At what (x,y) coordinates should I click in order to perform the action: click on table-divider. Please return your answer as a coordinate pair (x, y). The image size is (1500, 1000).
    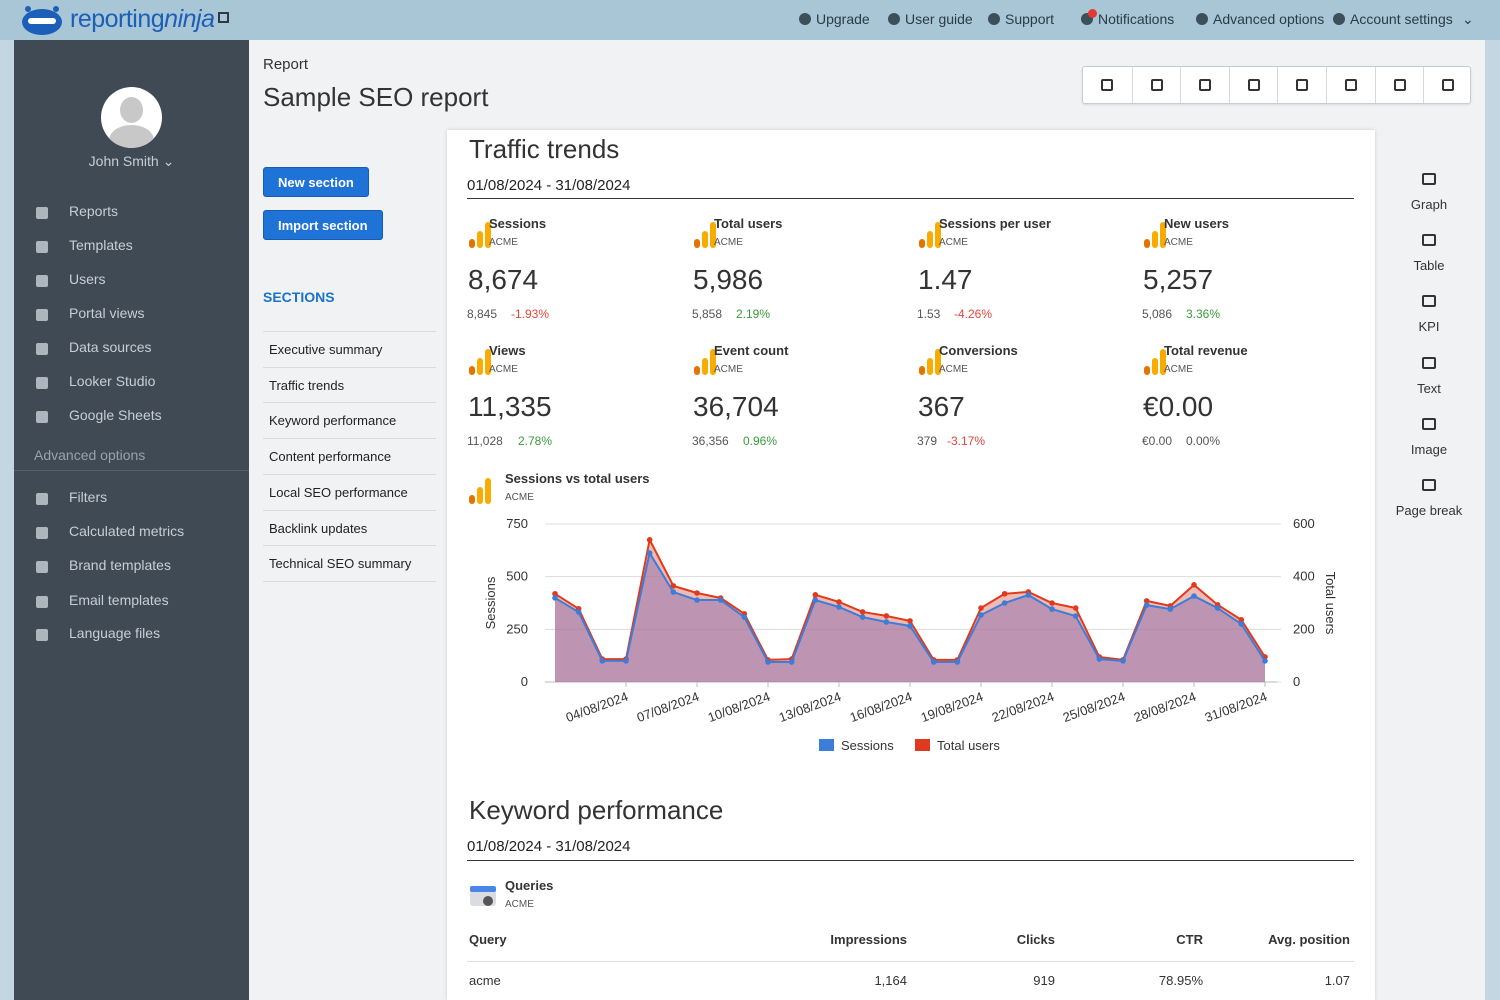
    Looking at the image, I should click on (910, 961).